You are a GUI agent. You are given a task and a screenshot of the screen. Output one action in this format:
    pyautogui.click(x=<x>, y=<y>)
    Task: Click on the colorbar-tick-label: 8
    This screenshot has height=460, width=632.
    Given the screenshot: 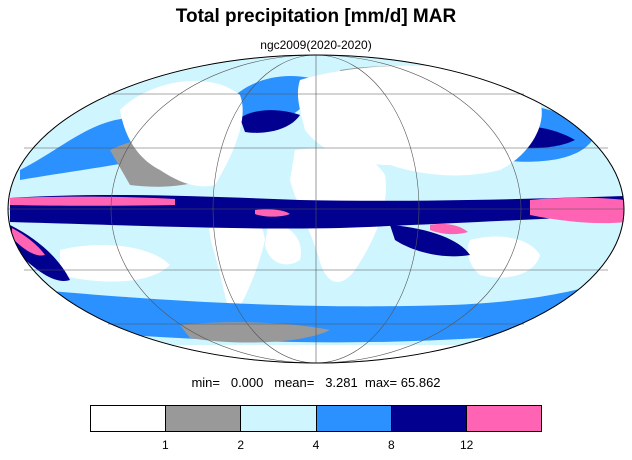 What is the action you would take?
    pyautogui.click(x=391, y=445)
    